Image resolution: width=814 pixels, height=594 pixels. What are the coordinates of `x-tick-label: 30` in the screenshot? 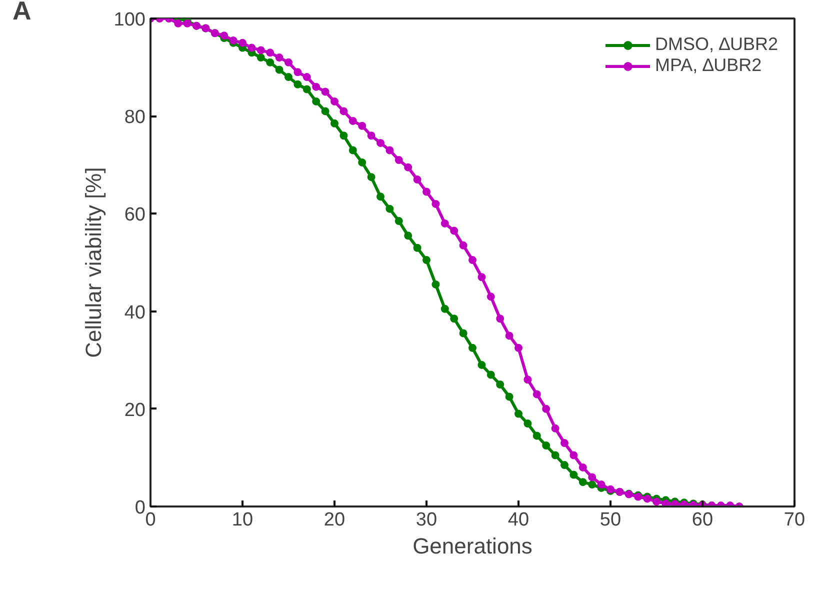 It's located at (427, 520).